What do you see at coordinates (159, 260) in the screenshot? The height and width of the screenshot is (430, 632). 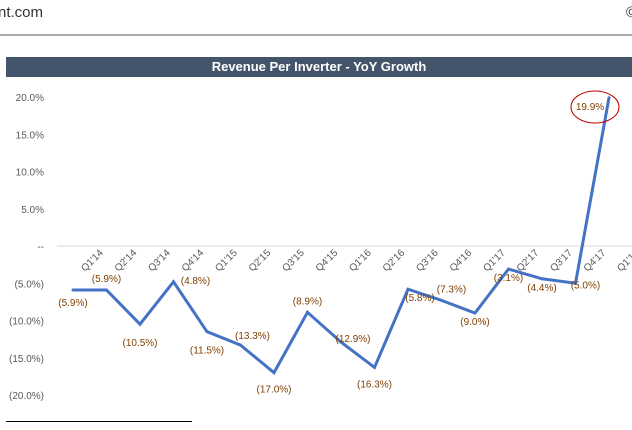 I see `x-tick-label: Q3'14` at bounding box center [159, 260].